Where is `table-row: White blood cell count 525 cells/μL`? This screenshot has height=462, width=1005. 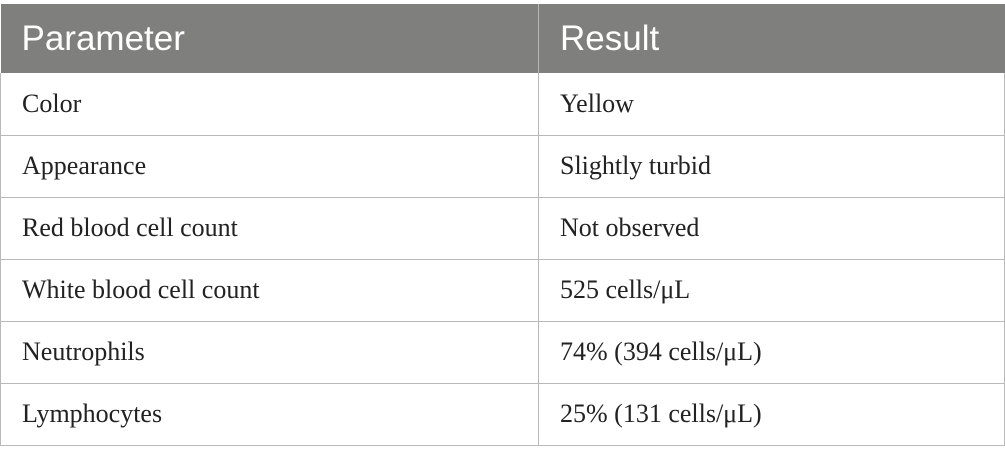 table-row: White blood cell count 525 cells/μL is located at coordinates (502, 290).